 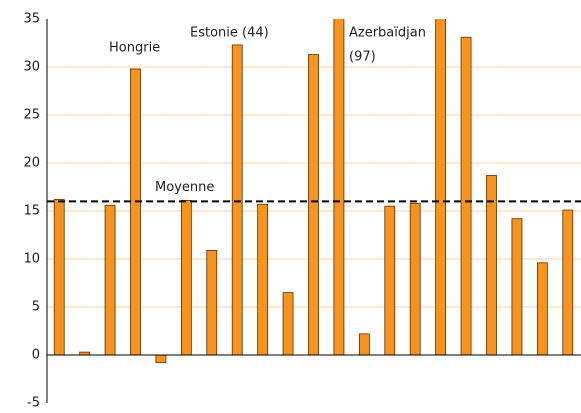 What do you see at coordinates (362, 57) in the screenshot?
I see `annotation: (97)` at bounding box center [362, 57].